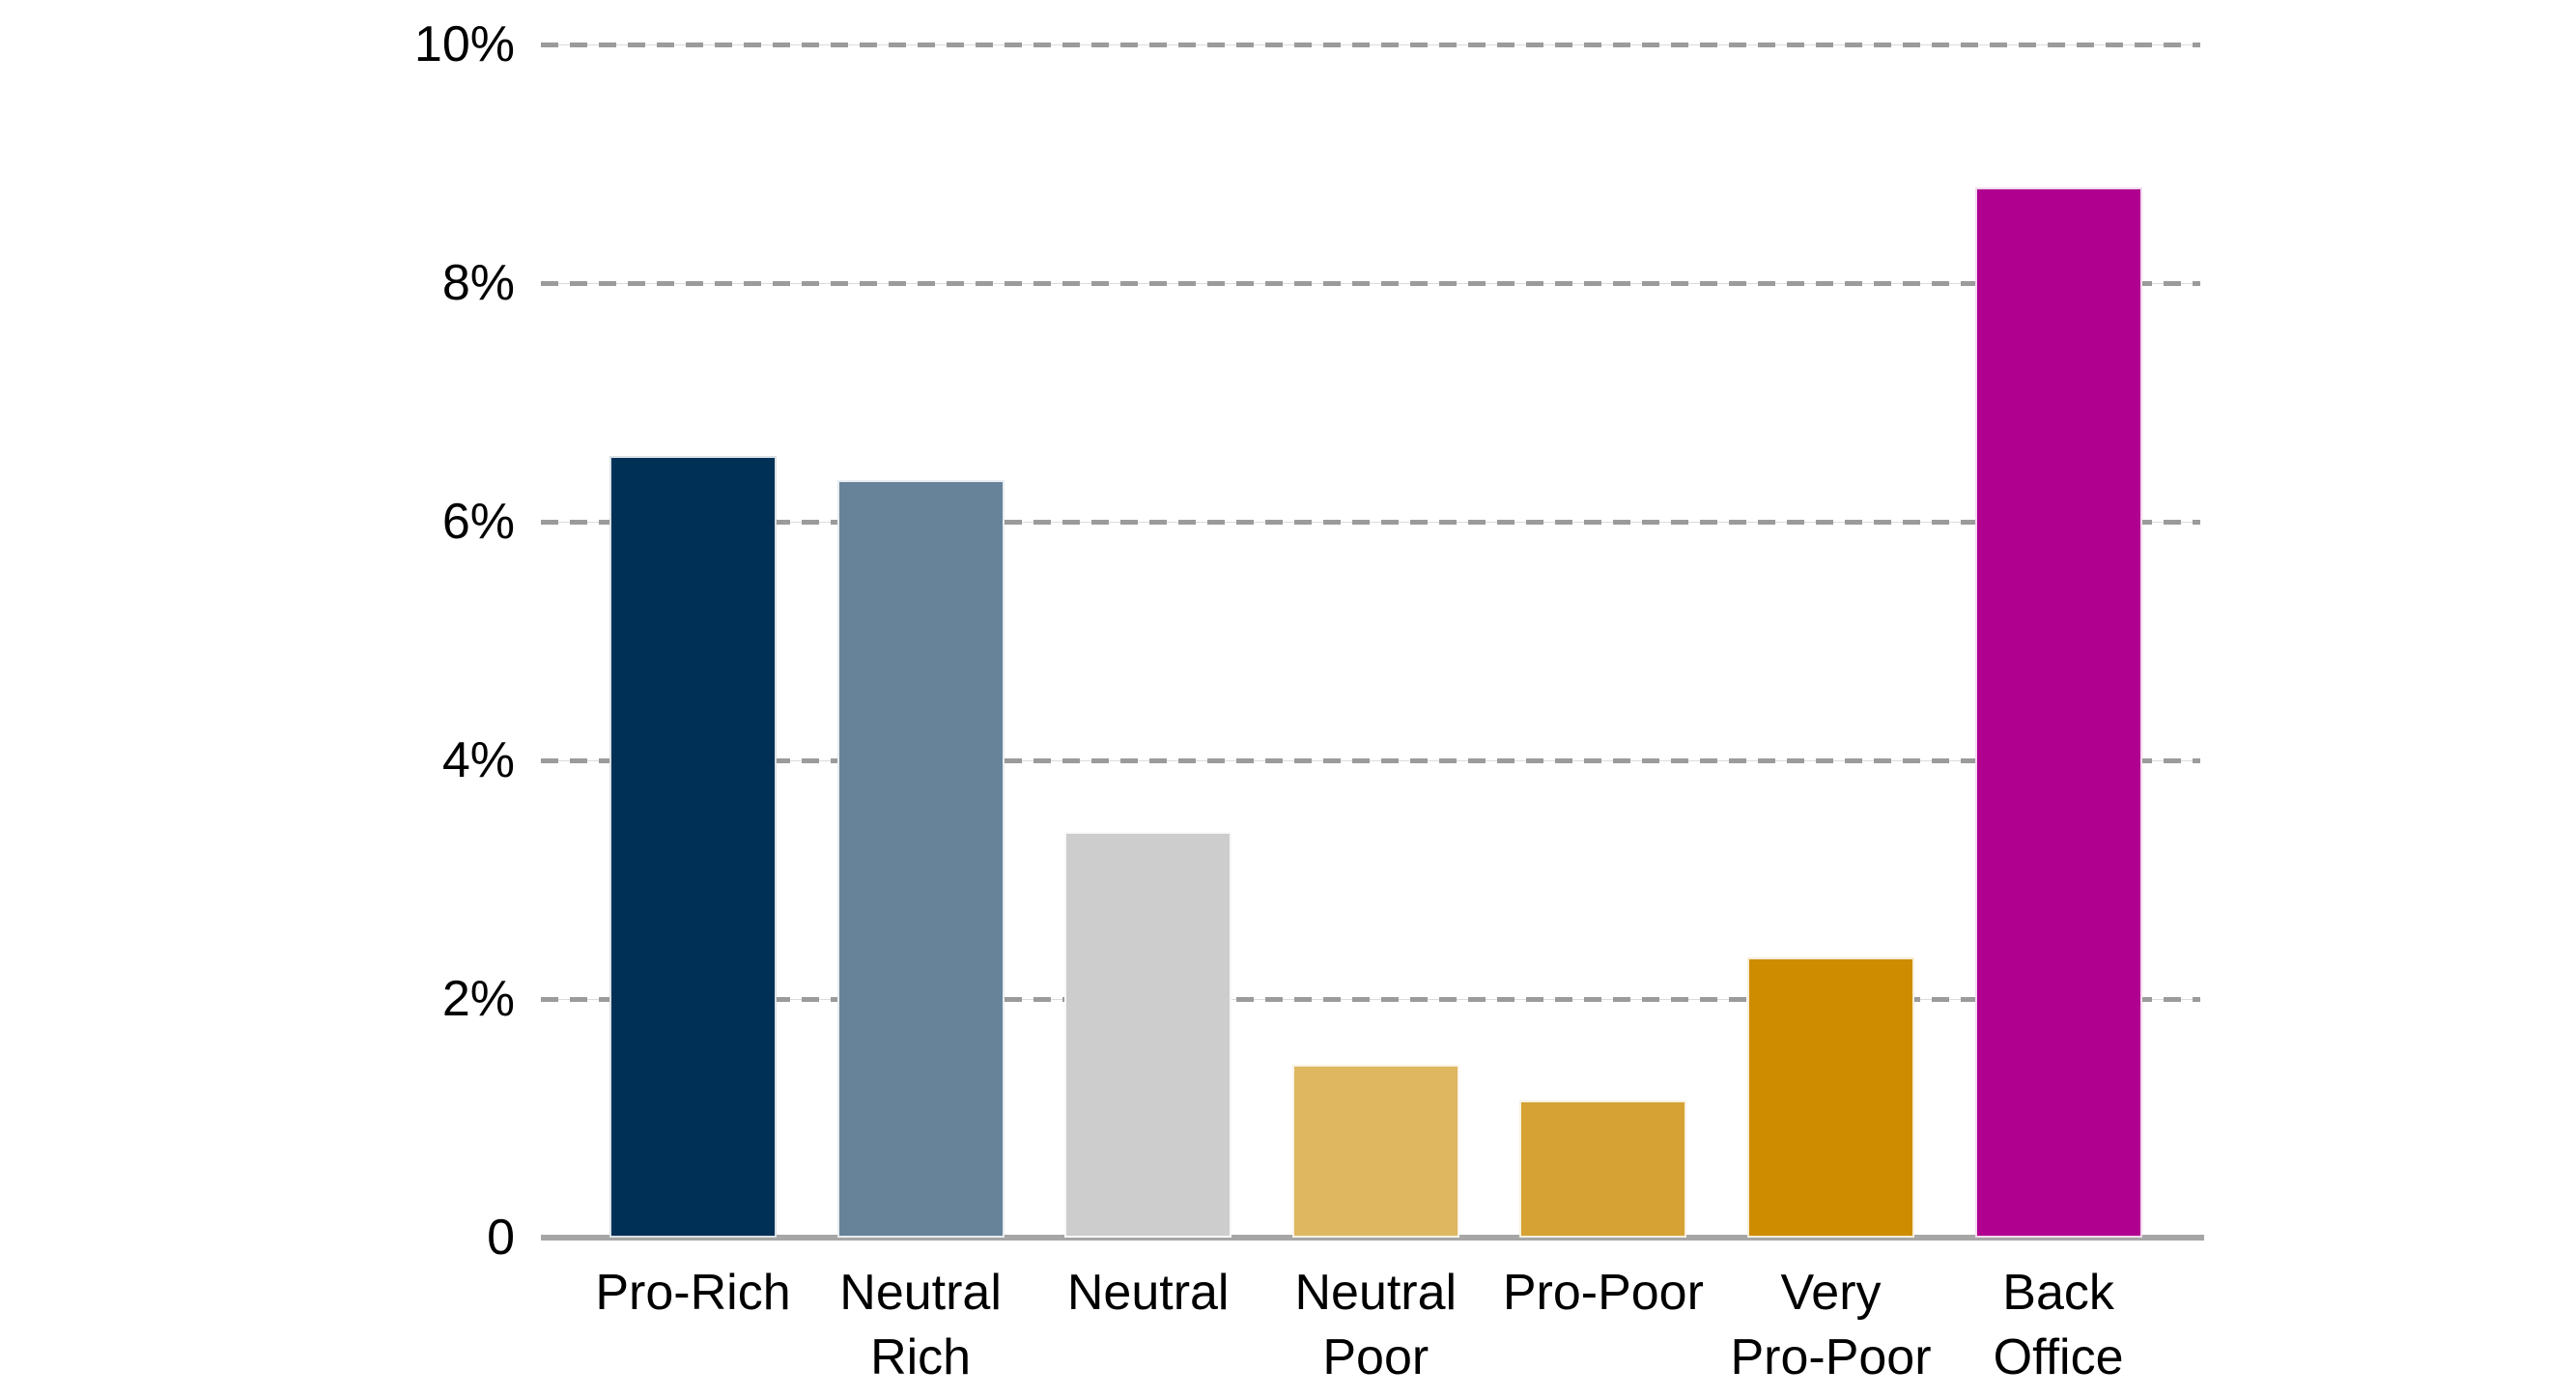  What do you see at coordinates (1831, 1325) in the screenshot?
I see `x-axis-label: Very Pro-Poor` at bounding box center [1831, 1325].